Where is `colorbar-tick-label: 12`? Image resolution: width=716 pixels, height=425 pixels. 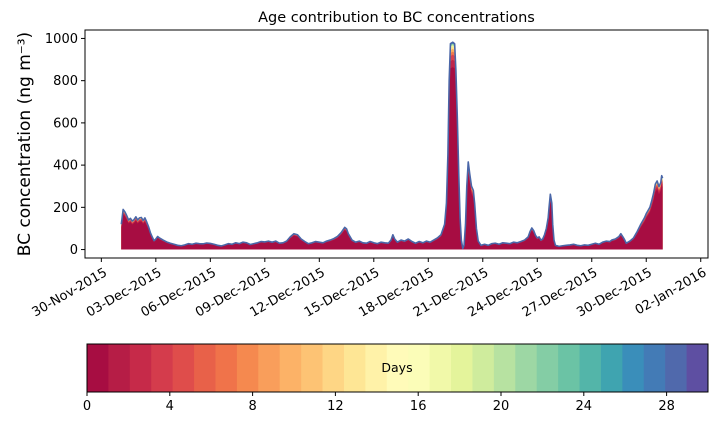
colorbar-tick-label: 12 is located at coordinates (335, 406).